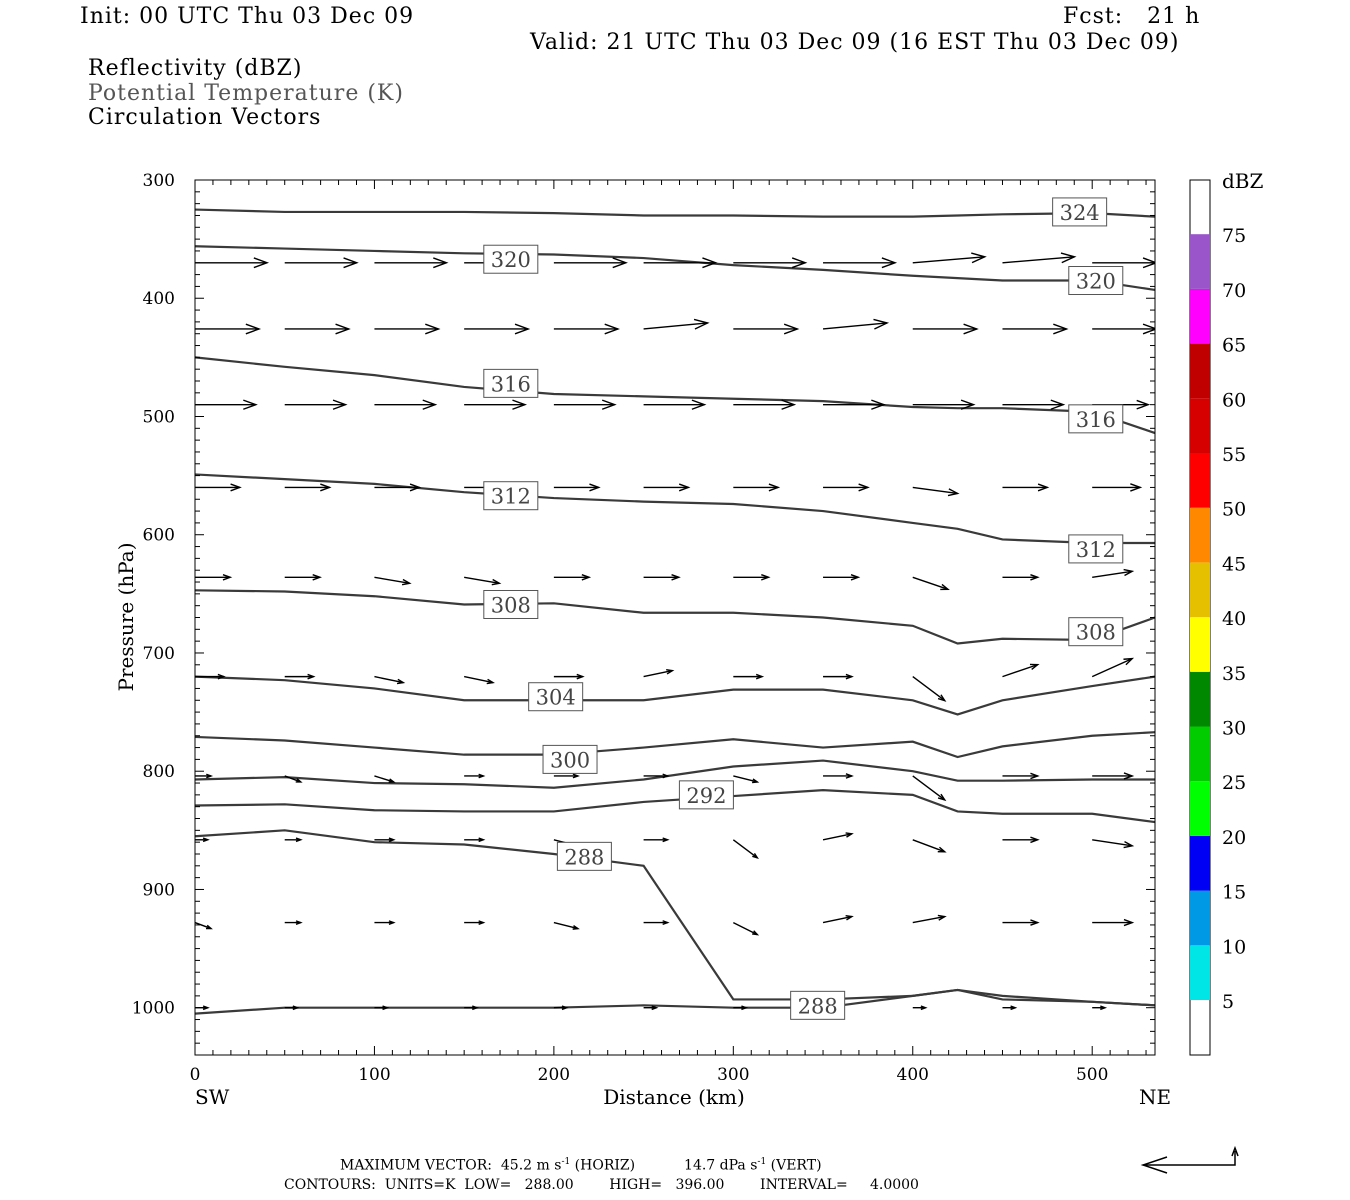 This screenshot has width=1350, height=1200. What do you see at coordinates (1096, 550) in the screenshot?
I see `contour-label: 312` at bounding box center [1096, 550].